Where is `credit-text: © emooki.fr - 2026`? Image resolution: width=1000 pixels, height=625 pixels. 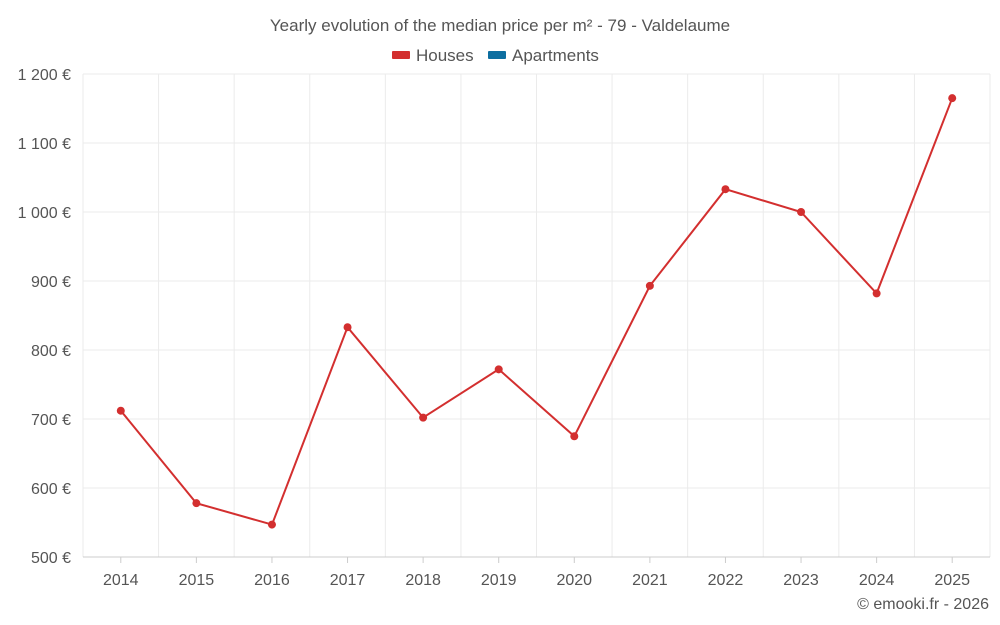
credit-text: © emooki.fr - 2026 is located at coordinates (923, 604).